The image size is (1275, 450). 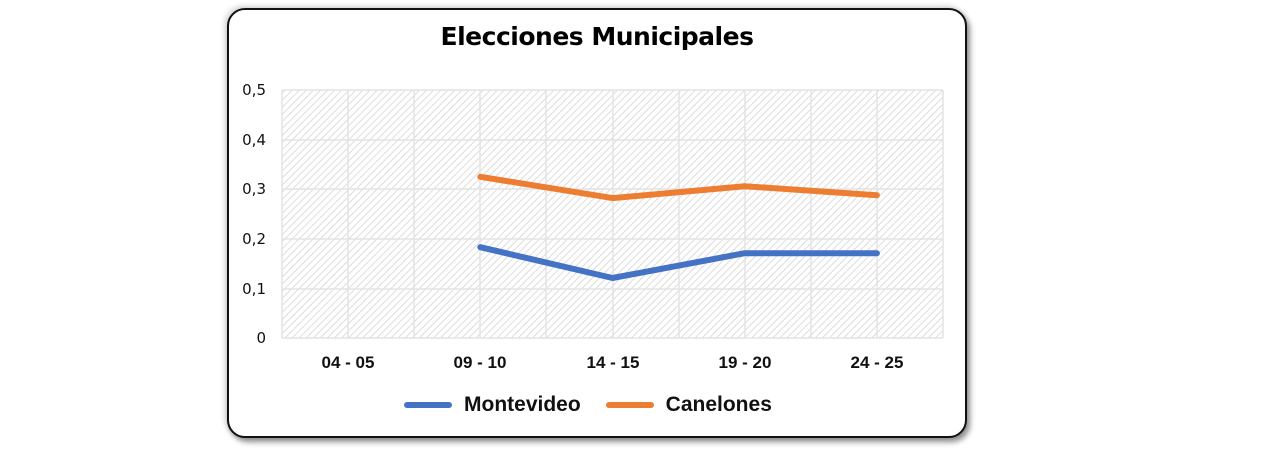 I want to click on y-tick-label: 0,4, so click(x=254, y=140).